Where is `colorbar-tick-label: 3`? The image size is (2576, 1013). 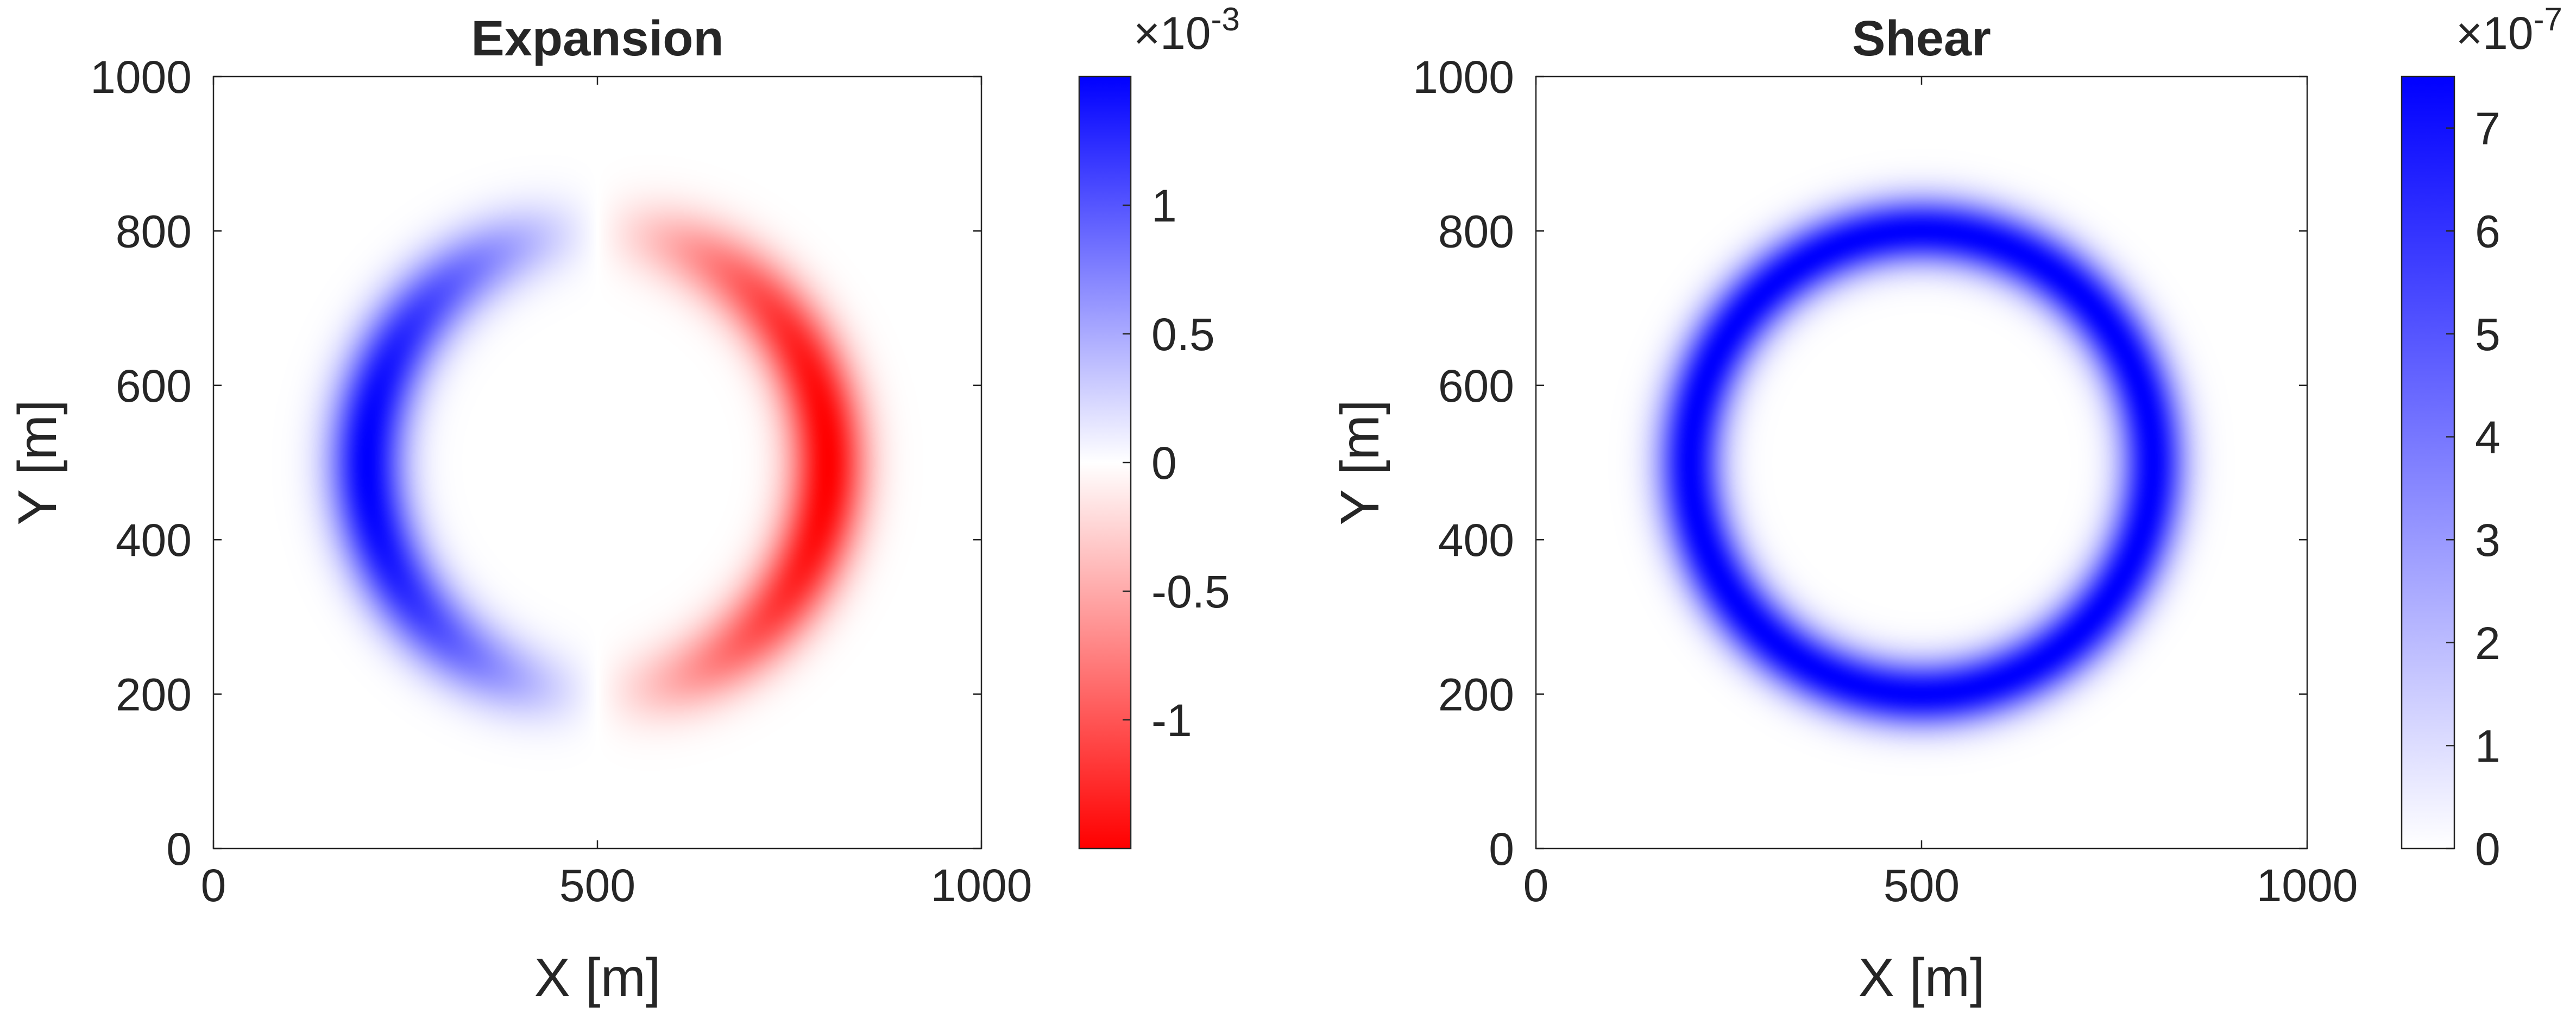
colorbar-tick-label: 3 is located at coordinates (2488, 540).